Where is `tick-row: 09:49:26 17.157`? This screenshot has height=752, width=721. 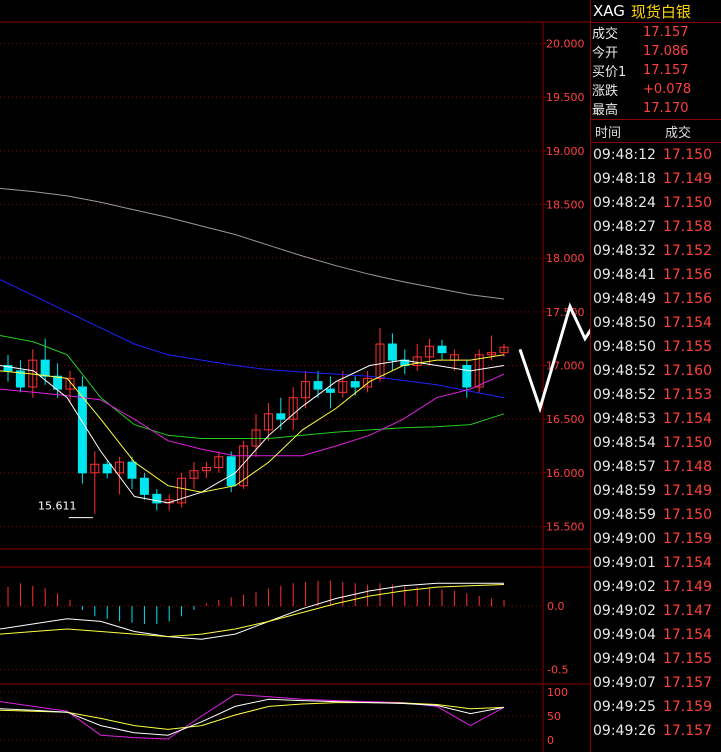 tick-row: 09:49:26 17.157 is located at coordinates (656, 731).